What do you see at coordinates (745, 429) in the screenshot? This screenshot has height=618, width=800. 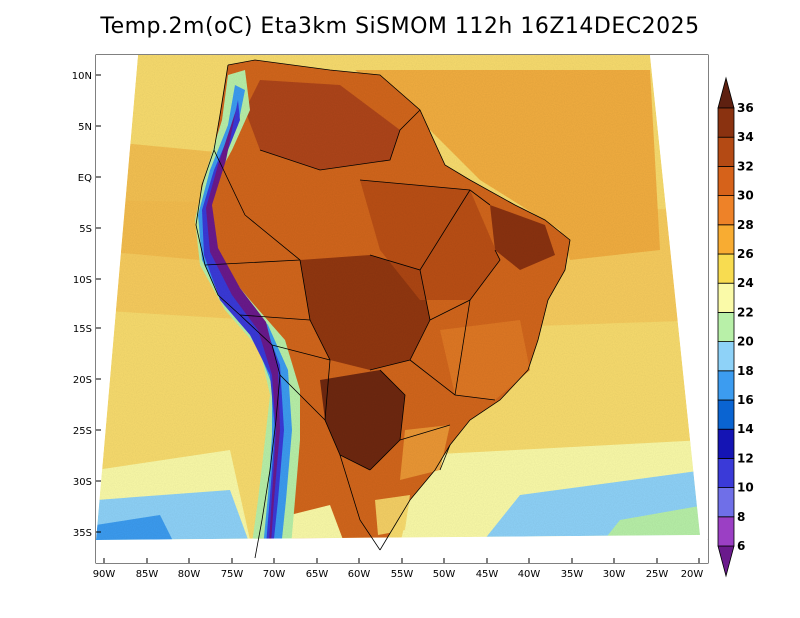 I see `colorbar-label: 14` at bounding box center [745, 429].